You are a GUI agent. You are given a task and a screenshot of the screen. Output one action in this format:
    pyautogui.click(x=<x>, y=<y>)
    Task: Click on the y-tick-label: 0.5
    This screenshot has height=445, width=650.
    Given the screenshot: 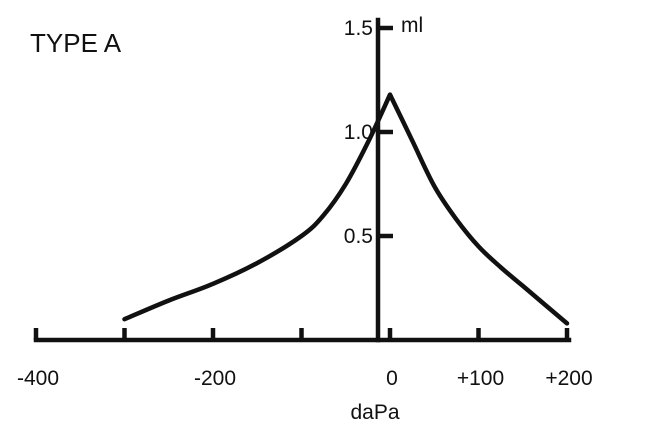 What is the action you would take?
    pyautogui.click(x=358, y=236)
    